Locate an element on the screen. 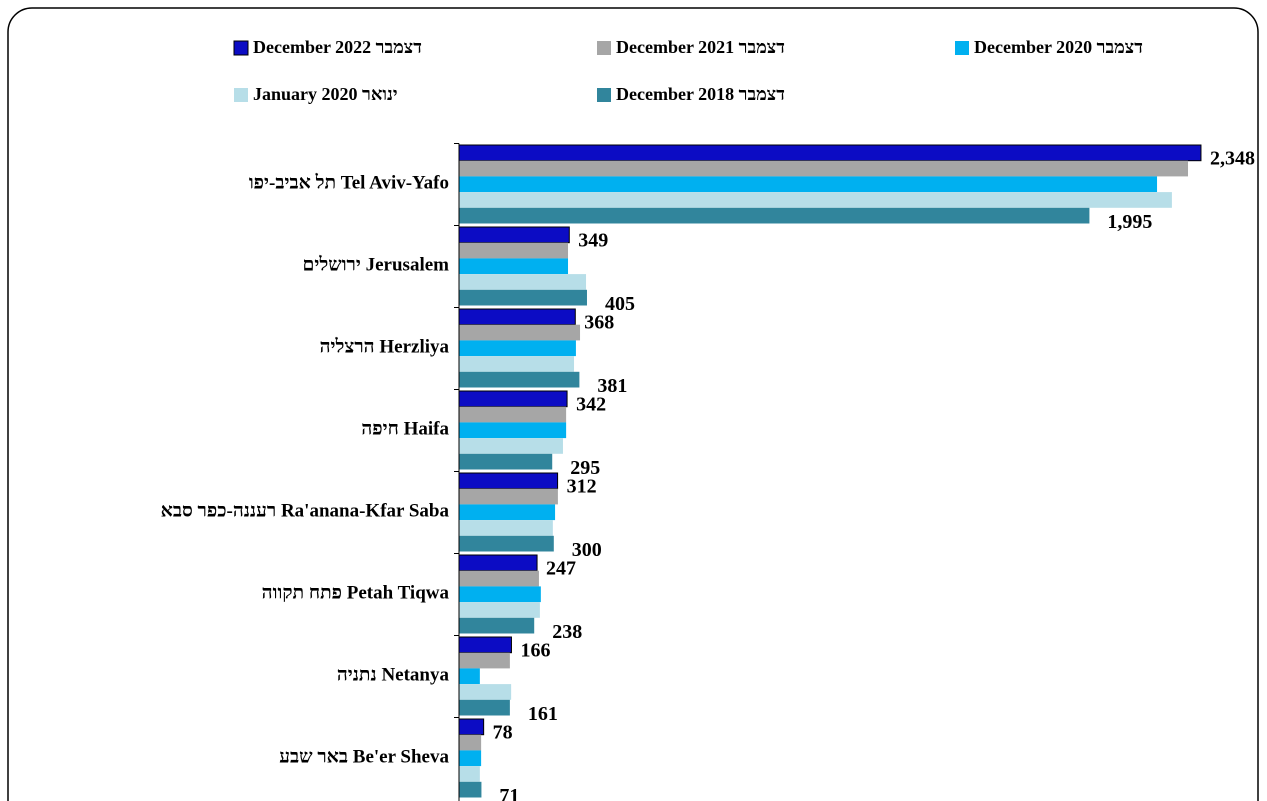  value-label: 238 is located at coordinates (567, 632).